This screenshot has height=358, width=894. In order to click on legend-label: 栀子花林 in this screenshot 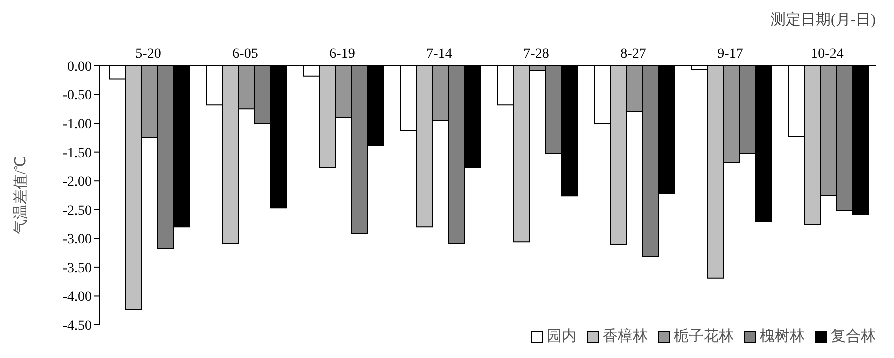, I will do `click(703, 337)`.